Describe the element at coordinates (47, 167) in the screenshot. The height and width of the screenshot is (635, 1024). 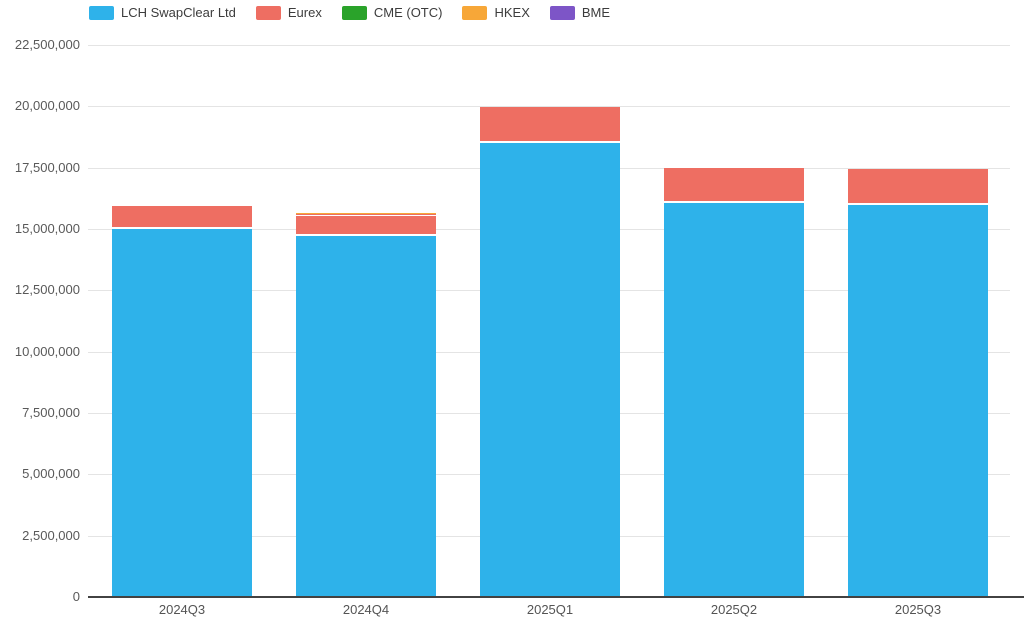
I see `y-axis-tick-label: 17,500,000` at that location.